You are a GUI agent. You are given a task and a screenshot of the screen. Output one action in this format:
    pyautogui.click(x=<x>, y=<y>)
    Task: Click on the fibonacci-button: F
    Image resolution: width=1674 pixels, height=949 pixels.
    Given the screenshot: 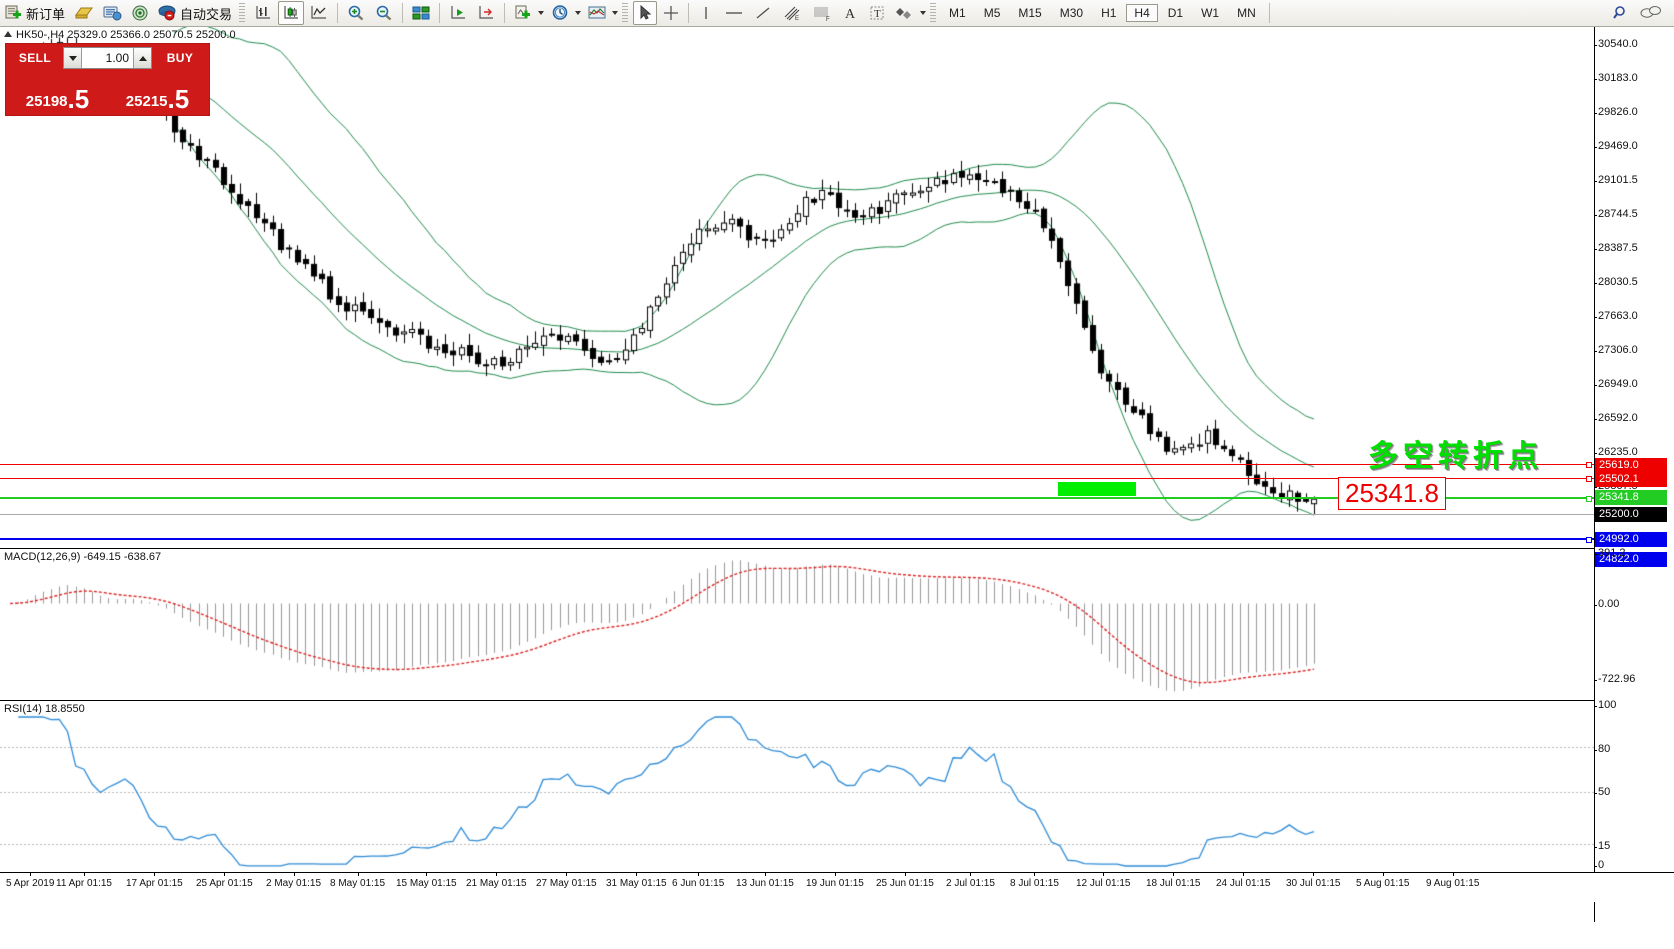 What is the action you would take?
    pyautogui.click(x=822, y=13)
    